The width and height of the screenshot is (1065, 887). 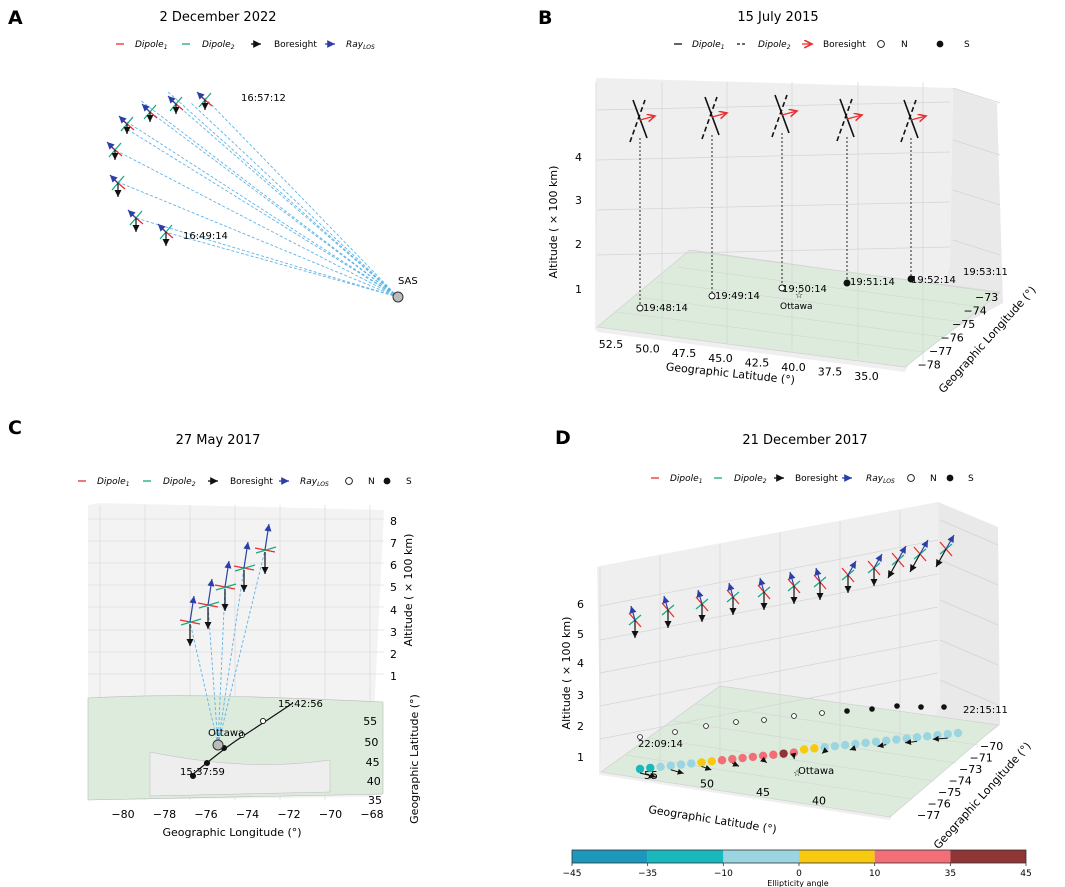 I want to click on x-tick-label: −74, so click(x=247, y=814).